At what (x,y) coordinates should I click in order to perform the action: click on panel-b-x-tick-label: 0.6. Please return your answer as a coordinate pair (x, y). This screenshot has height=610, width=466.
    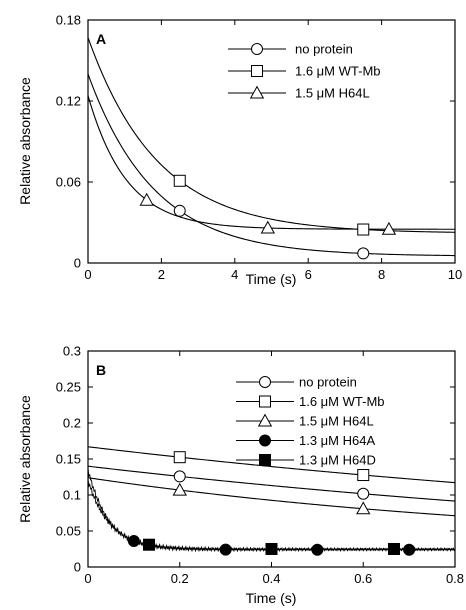
    Looking at the image, I should click on (363, 578).